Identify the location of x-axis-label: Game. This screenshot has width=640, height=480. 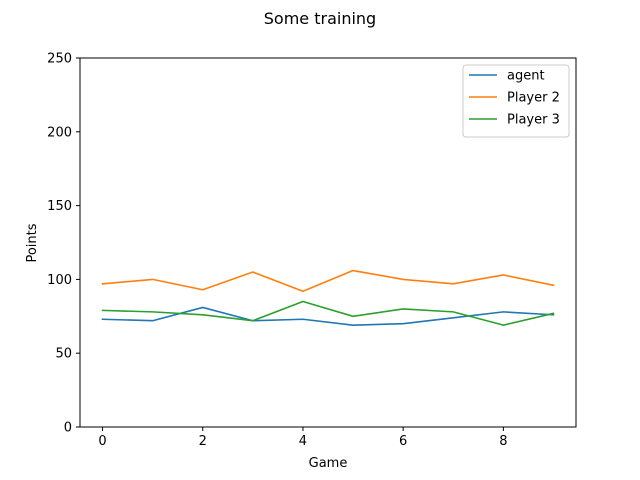
(328, 463).